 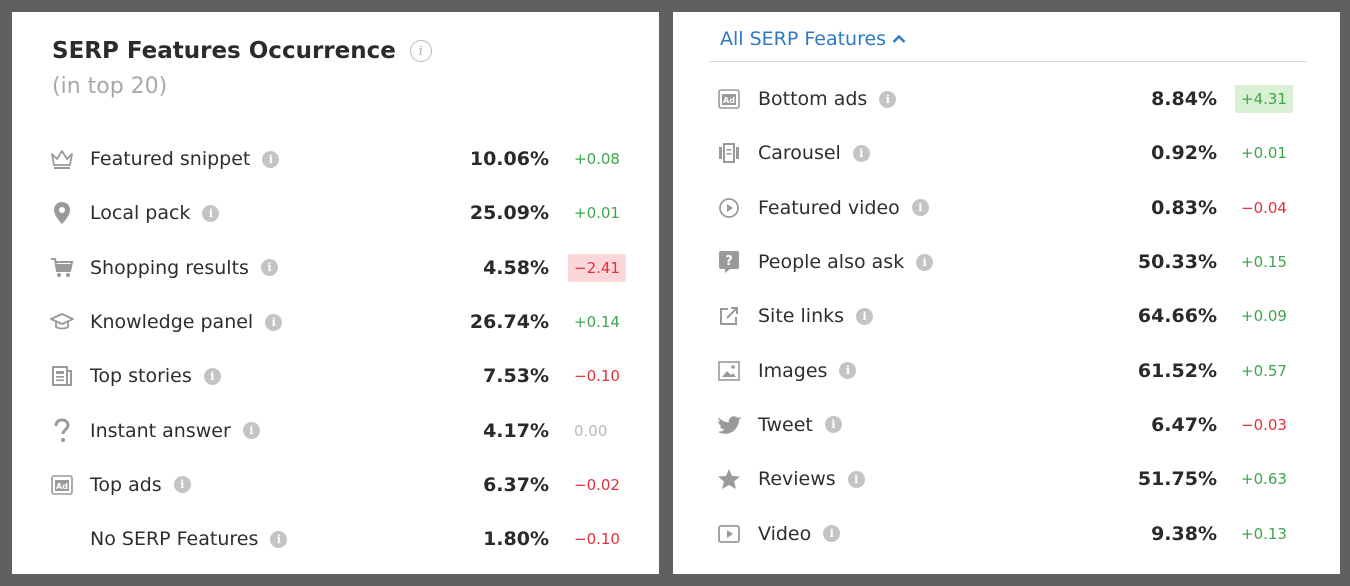 I want to click on feature-label-text: Featured video, so click(x=829, y=207).